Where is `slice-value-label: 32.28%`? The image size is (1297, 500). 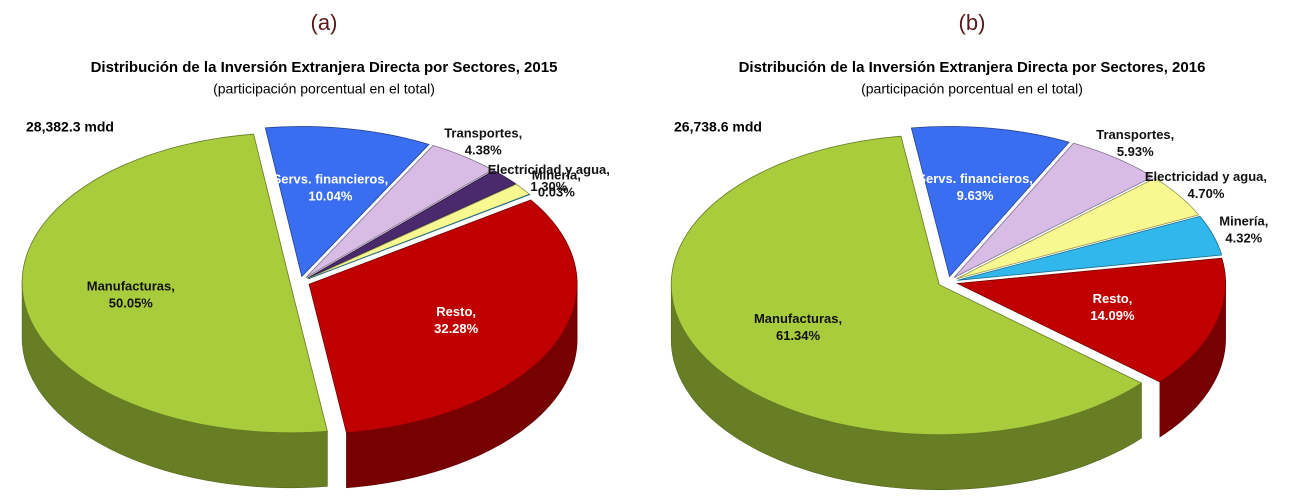
slice-value-label: 32.28% is located at coordinates (456, 328).